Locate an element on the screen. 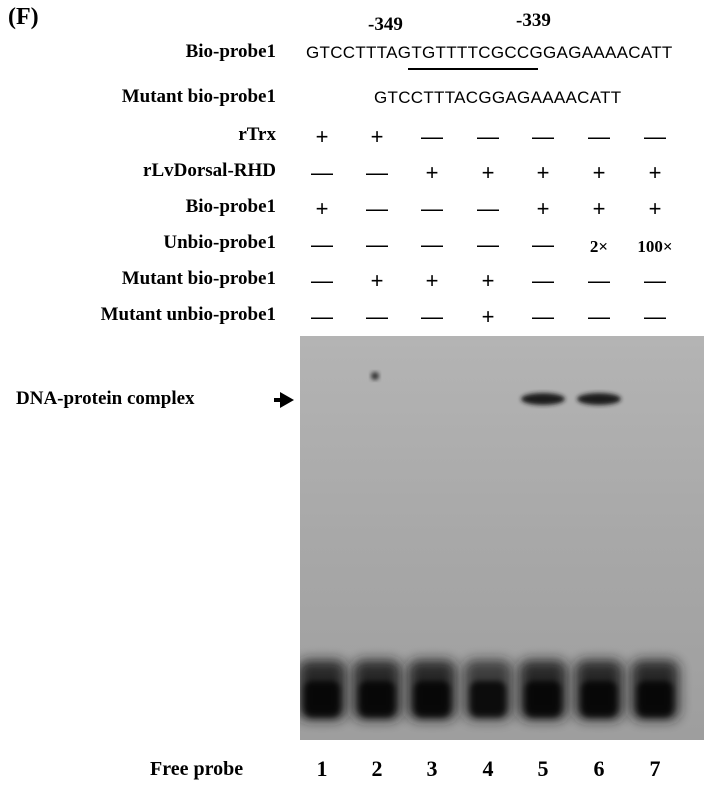 This screenshot has width=716, height=797. condition-label: Bio-probe1 is located at coordinates (230, 206).